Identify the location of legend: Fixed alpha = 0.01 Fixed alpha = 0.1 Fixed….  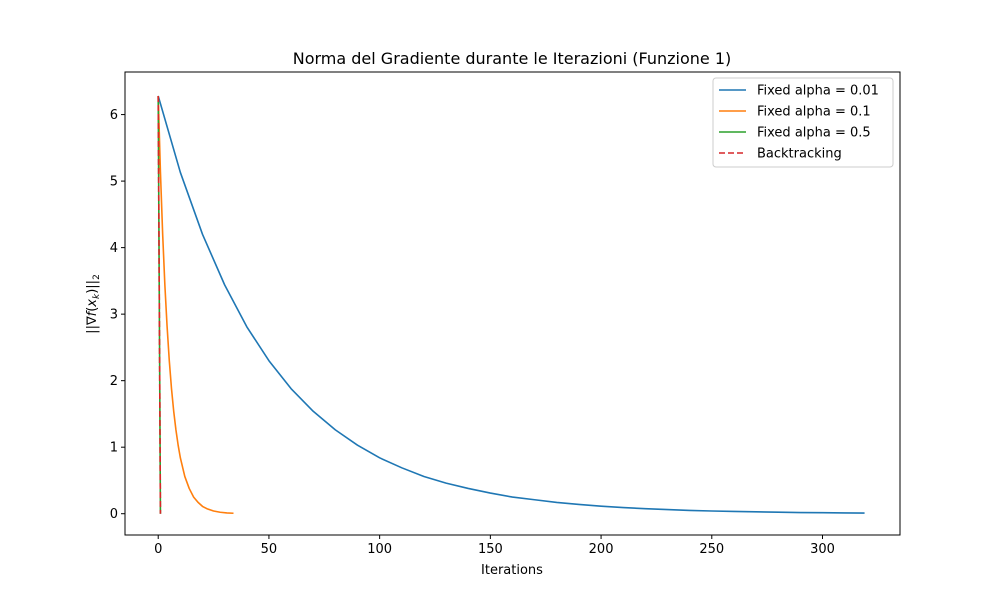
(803, 122).